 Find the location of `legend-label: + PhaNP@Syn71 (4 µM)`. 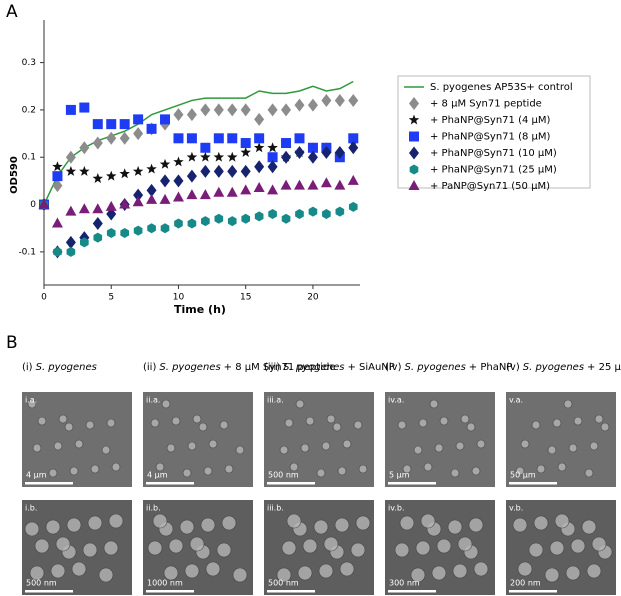

legend-label: + PhaNP@Syn71 (4 µM) is located at coordinates (490, 120).